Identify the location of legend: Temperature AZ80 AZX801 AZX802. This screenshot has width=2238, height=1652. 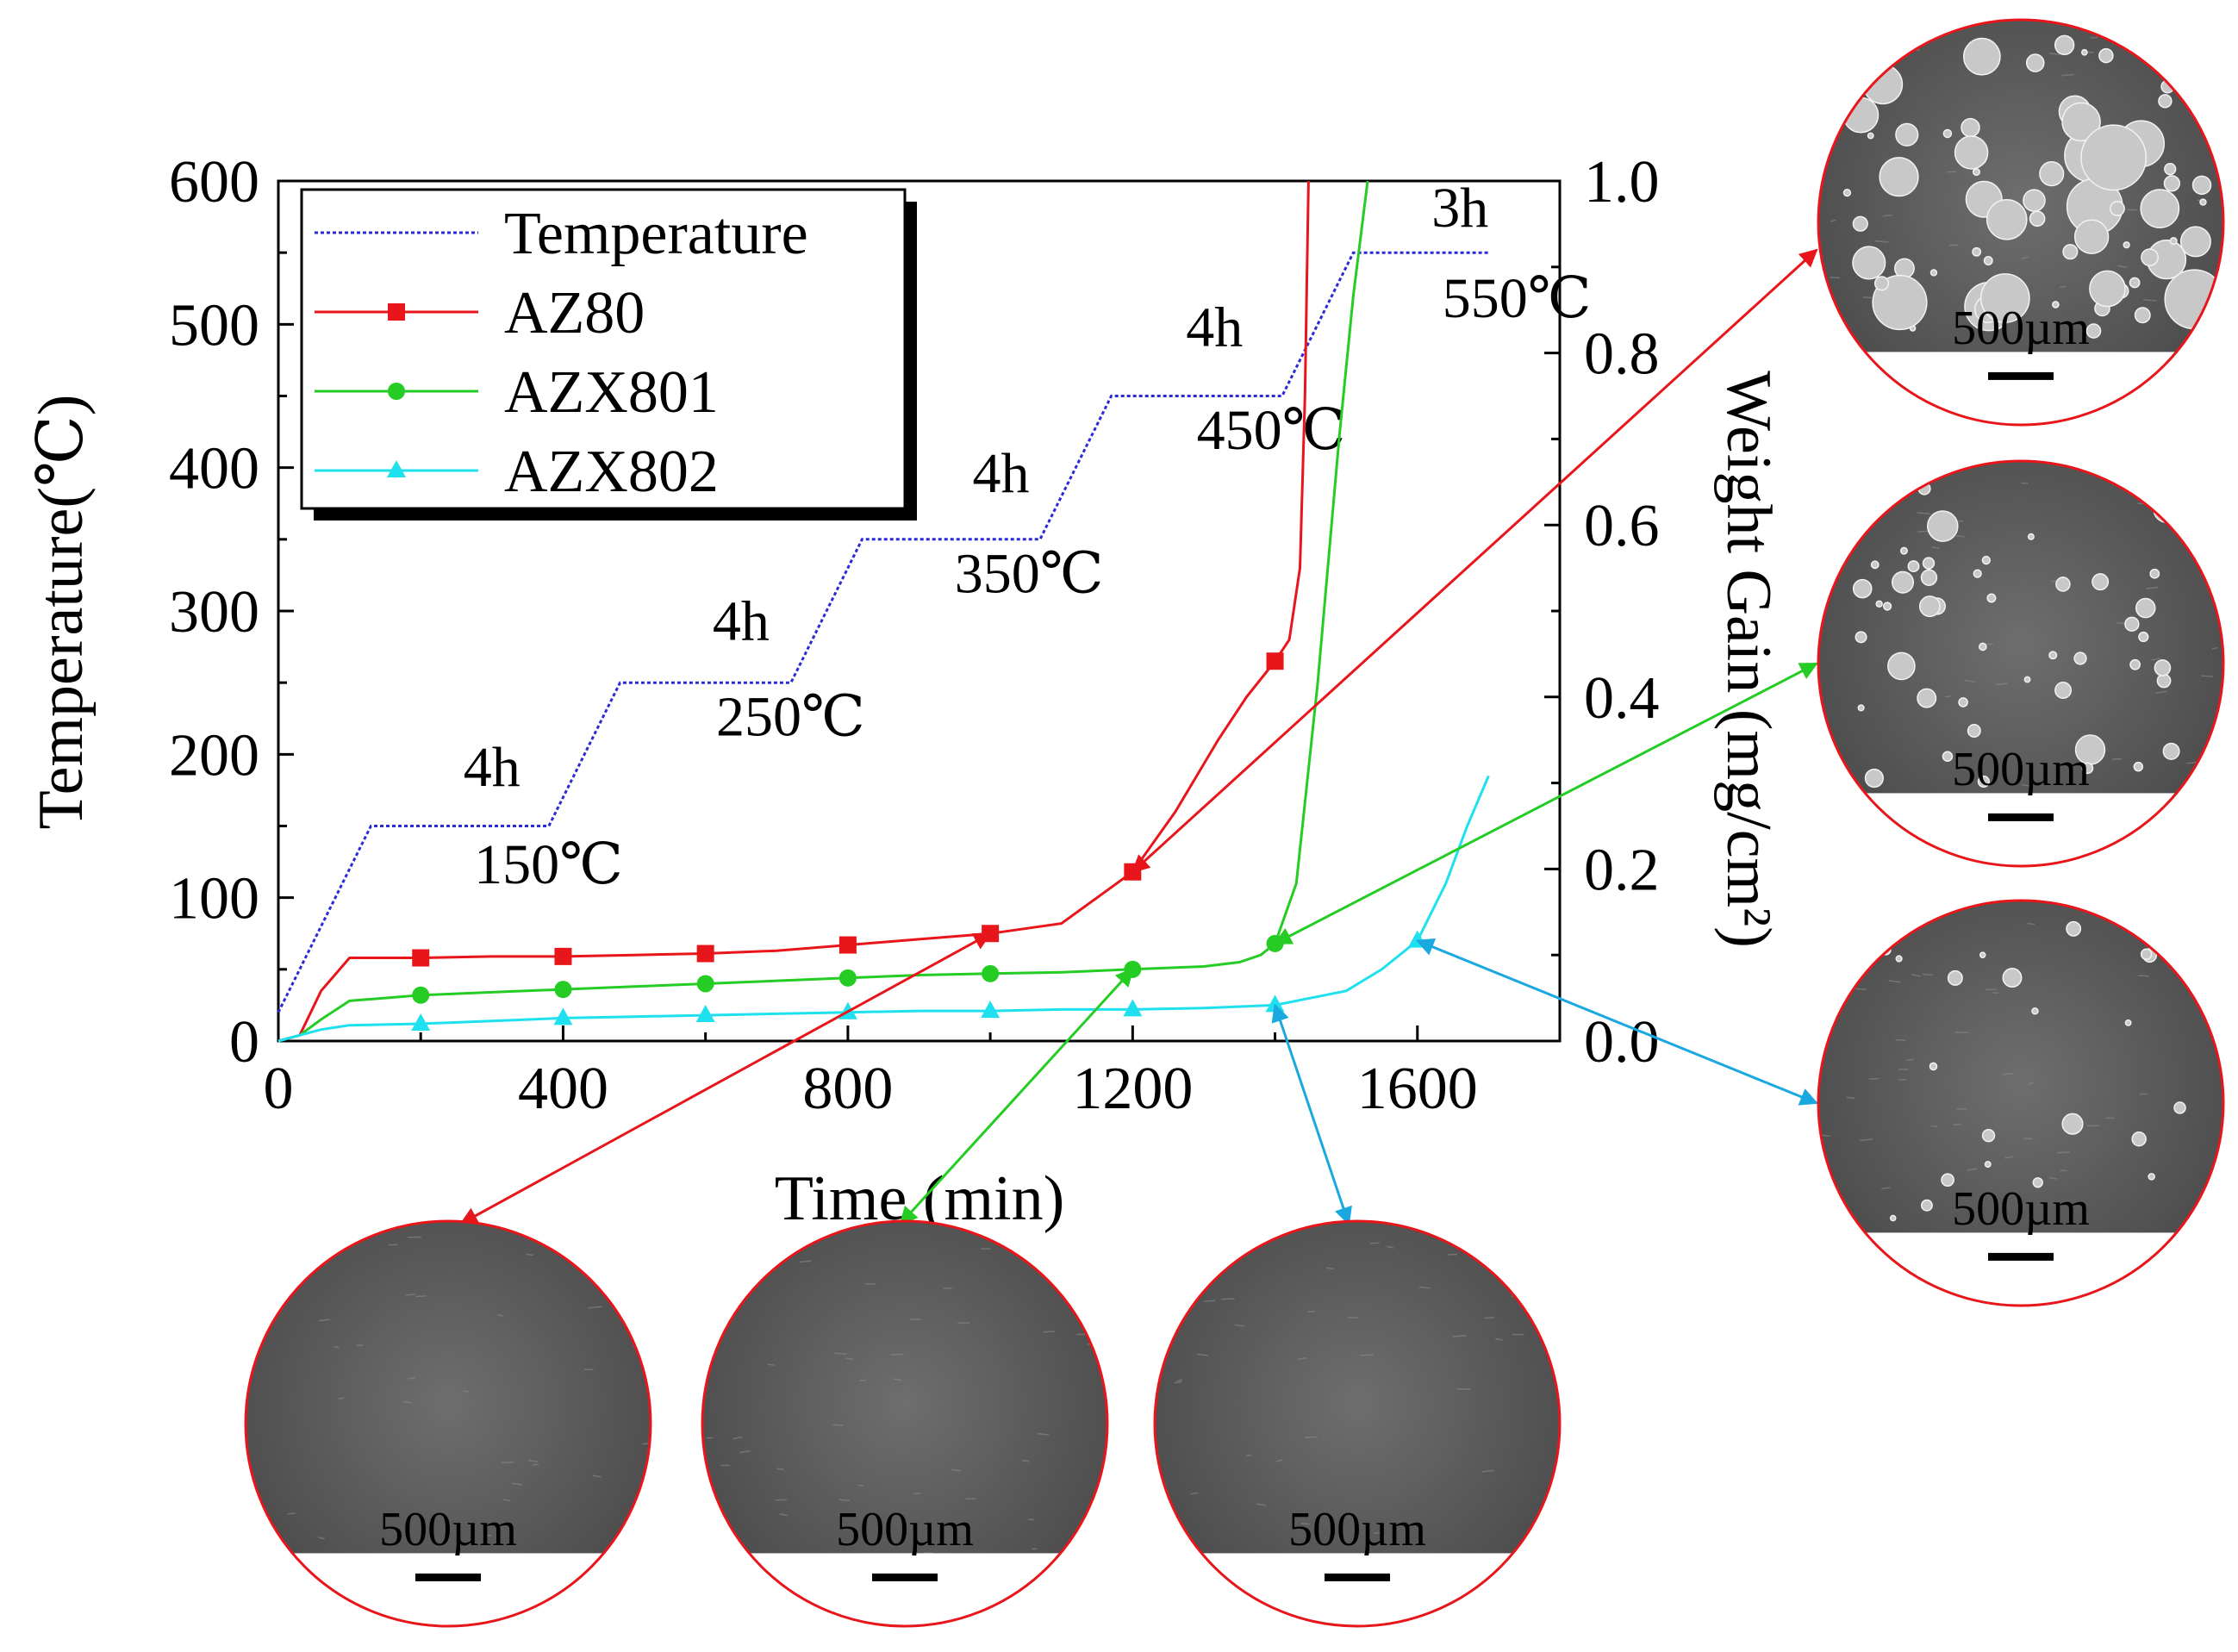
(608, 354).